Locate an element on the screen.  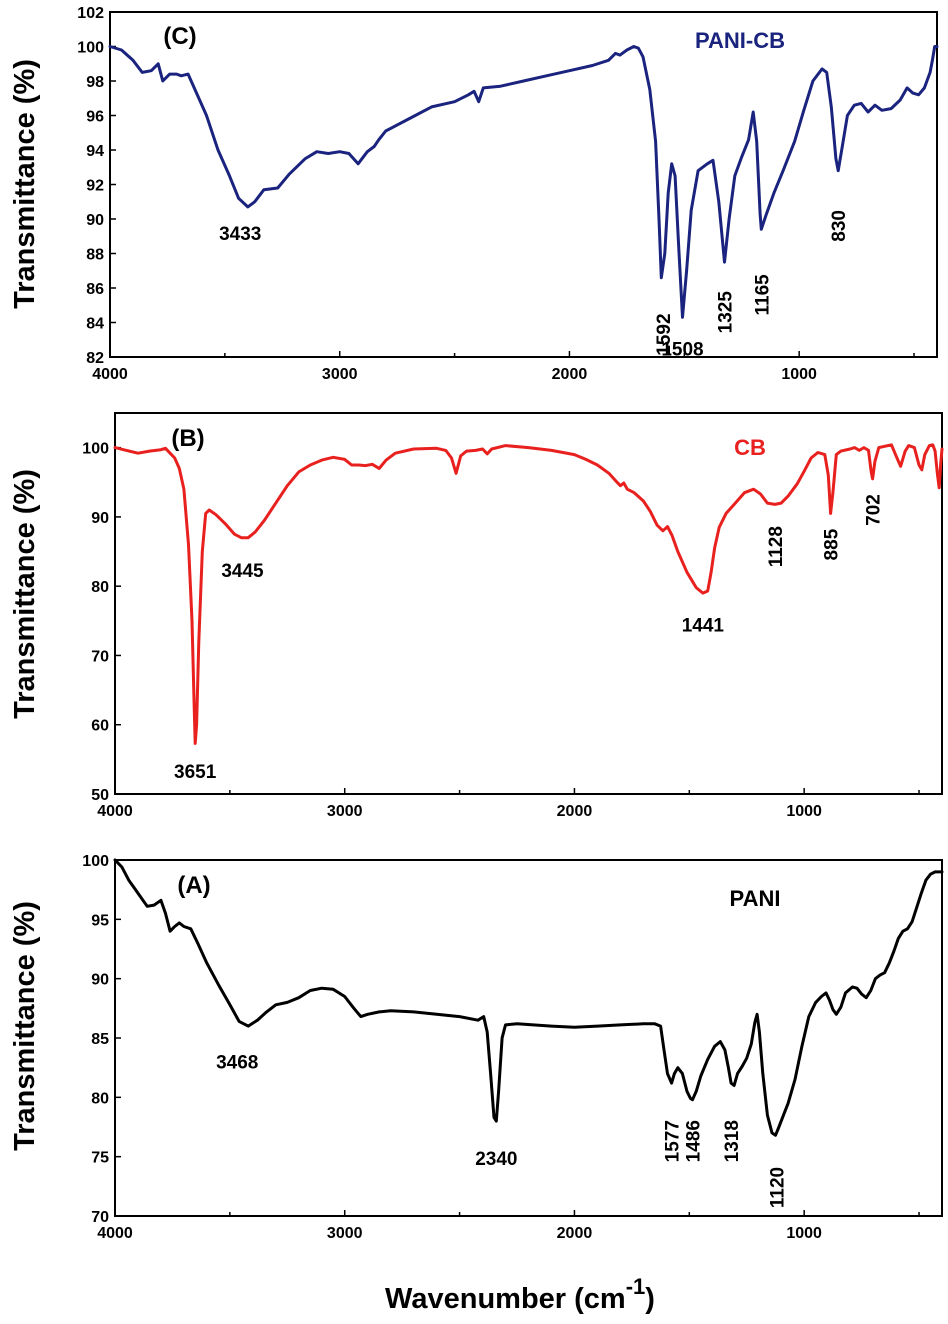
y-tick-label: 88 is located at coordinates (95, 255).